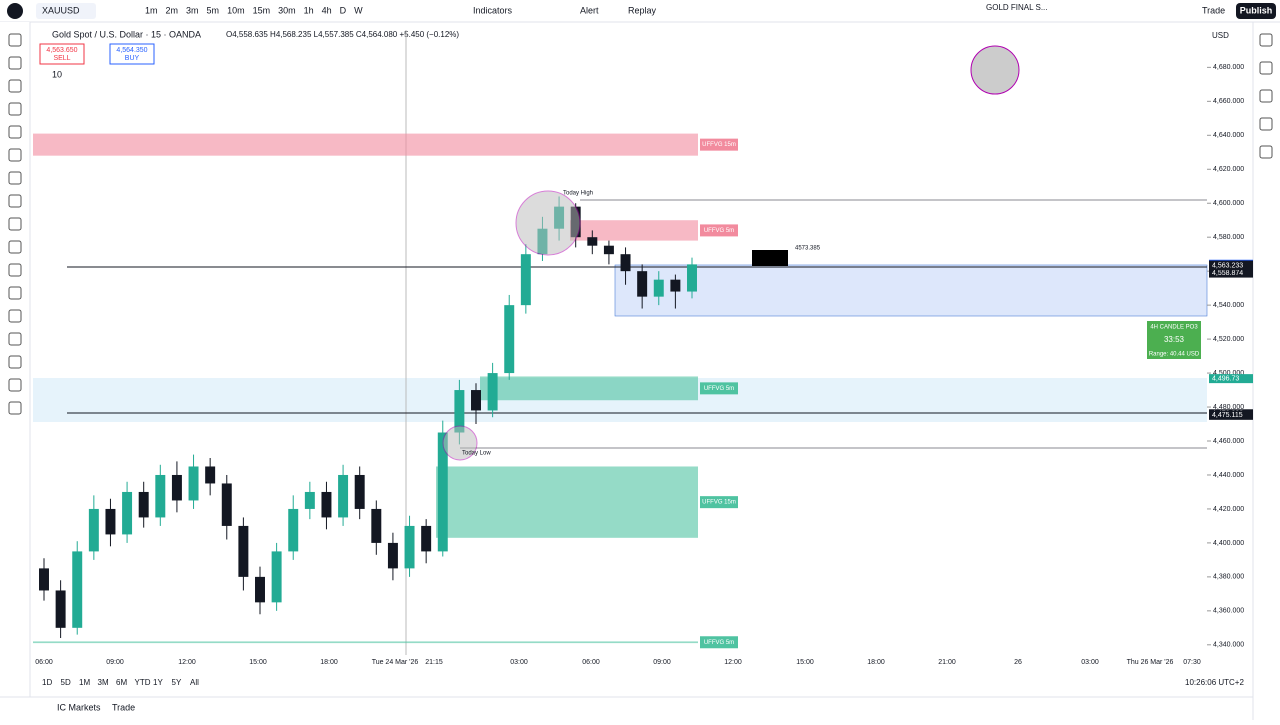  What do you see at coordinates (1192, 662) in the screenshot?
I see `x-tick-label: 07:30` at bounding box center [1192, 662].